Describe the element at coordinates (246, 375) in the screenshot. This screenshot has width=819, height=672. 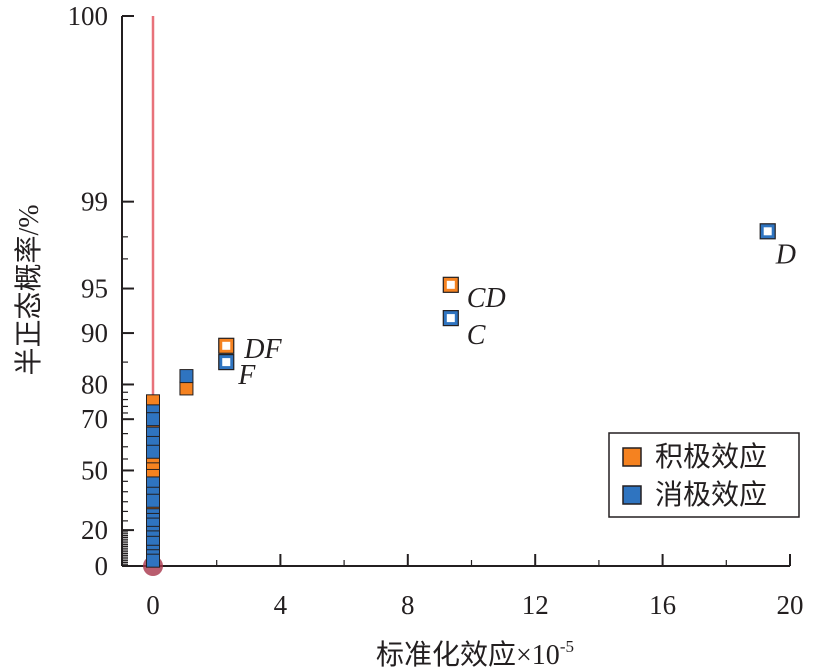
I see `point-label-f: F` at that location.